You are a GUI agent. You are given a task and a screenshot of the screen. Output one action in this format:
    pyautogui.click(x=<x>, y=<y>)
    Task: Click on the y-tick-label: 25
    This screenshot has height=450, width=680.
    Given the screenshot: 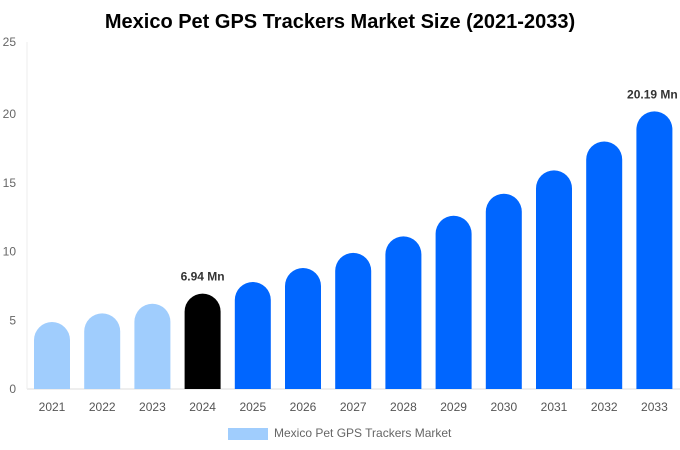 What is the action you would take?
    pyautogui.click(x=10, y=42)
    